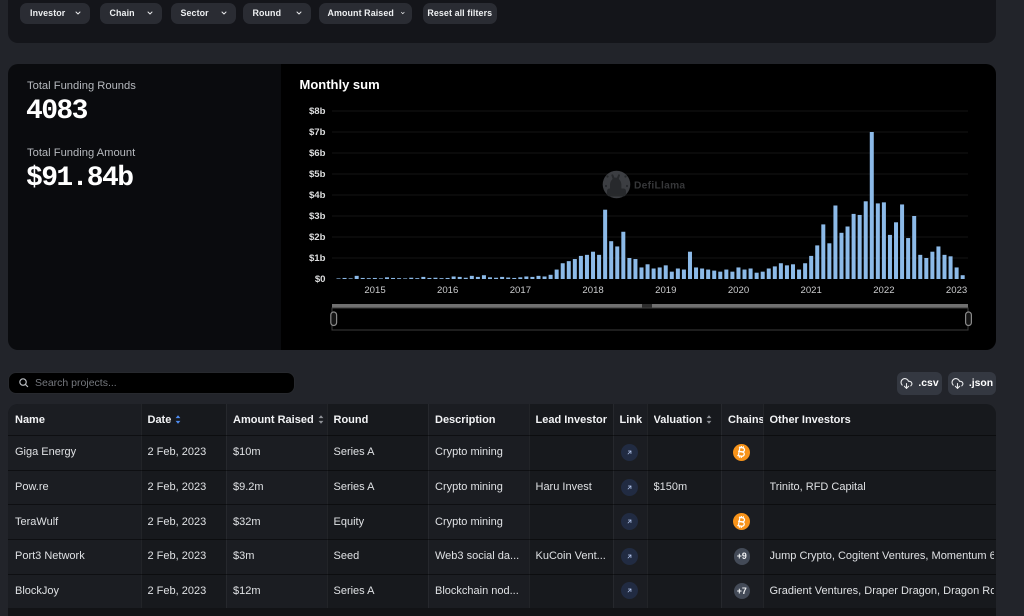 This screenshot has height=616, width=1024. Describe the element at coordinates (320, 279) in the screenshot. I see `svg-text: $0` at that location.